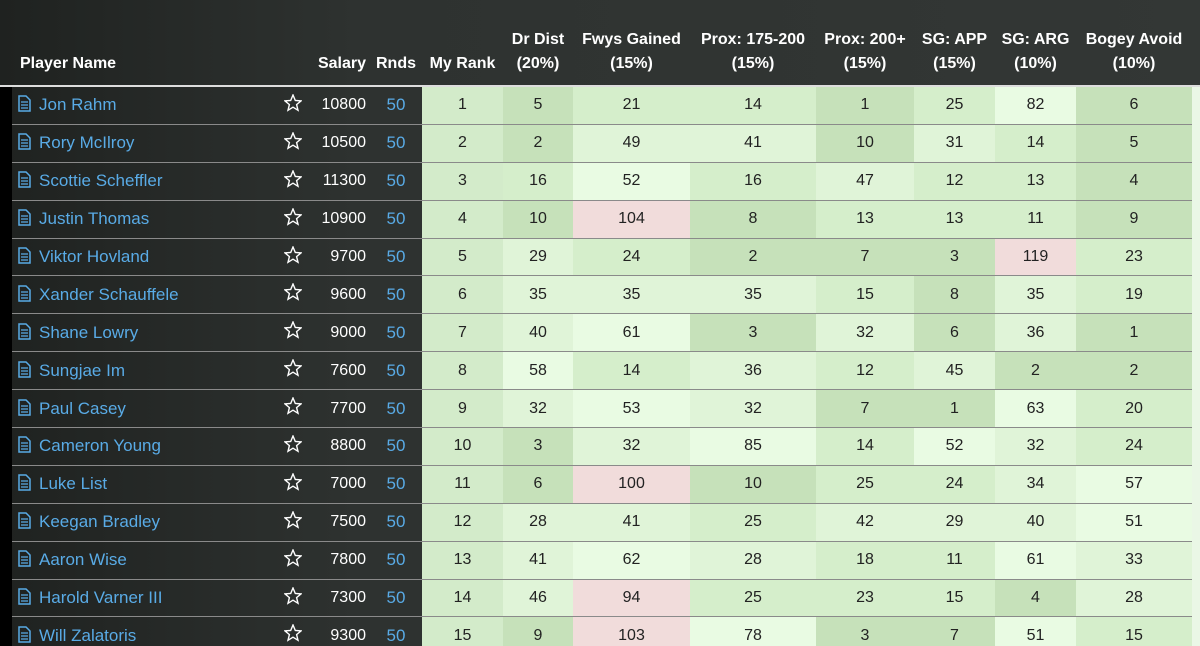 Image resolution: width=1200 pixels, height=646 pixels. What do you see at coordinates (600, 598) in the screenshot?
I see `player-row: Harold Varner III 7300 50 14 46 94 25 23 15 4 28` at bounding box center [600, 598].